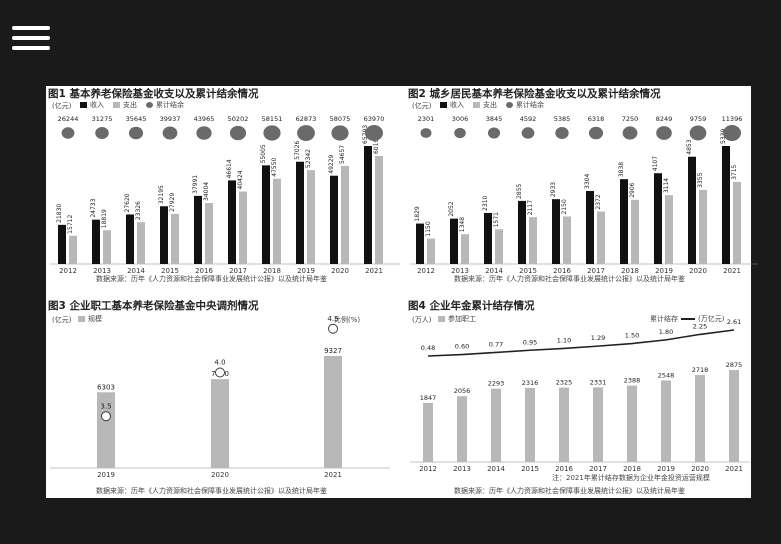 The width and height of the screenshot is (781, 544). Describe the element at coordinates (462, 347) in the screenshot. I see `line-label: 0.60` at that location.